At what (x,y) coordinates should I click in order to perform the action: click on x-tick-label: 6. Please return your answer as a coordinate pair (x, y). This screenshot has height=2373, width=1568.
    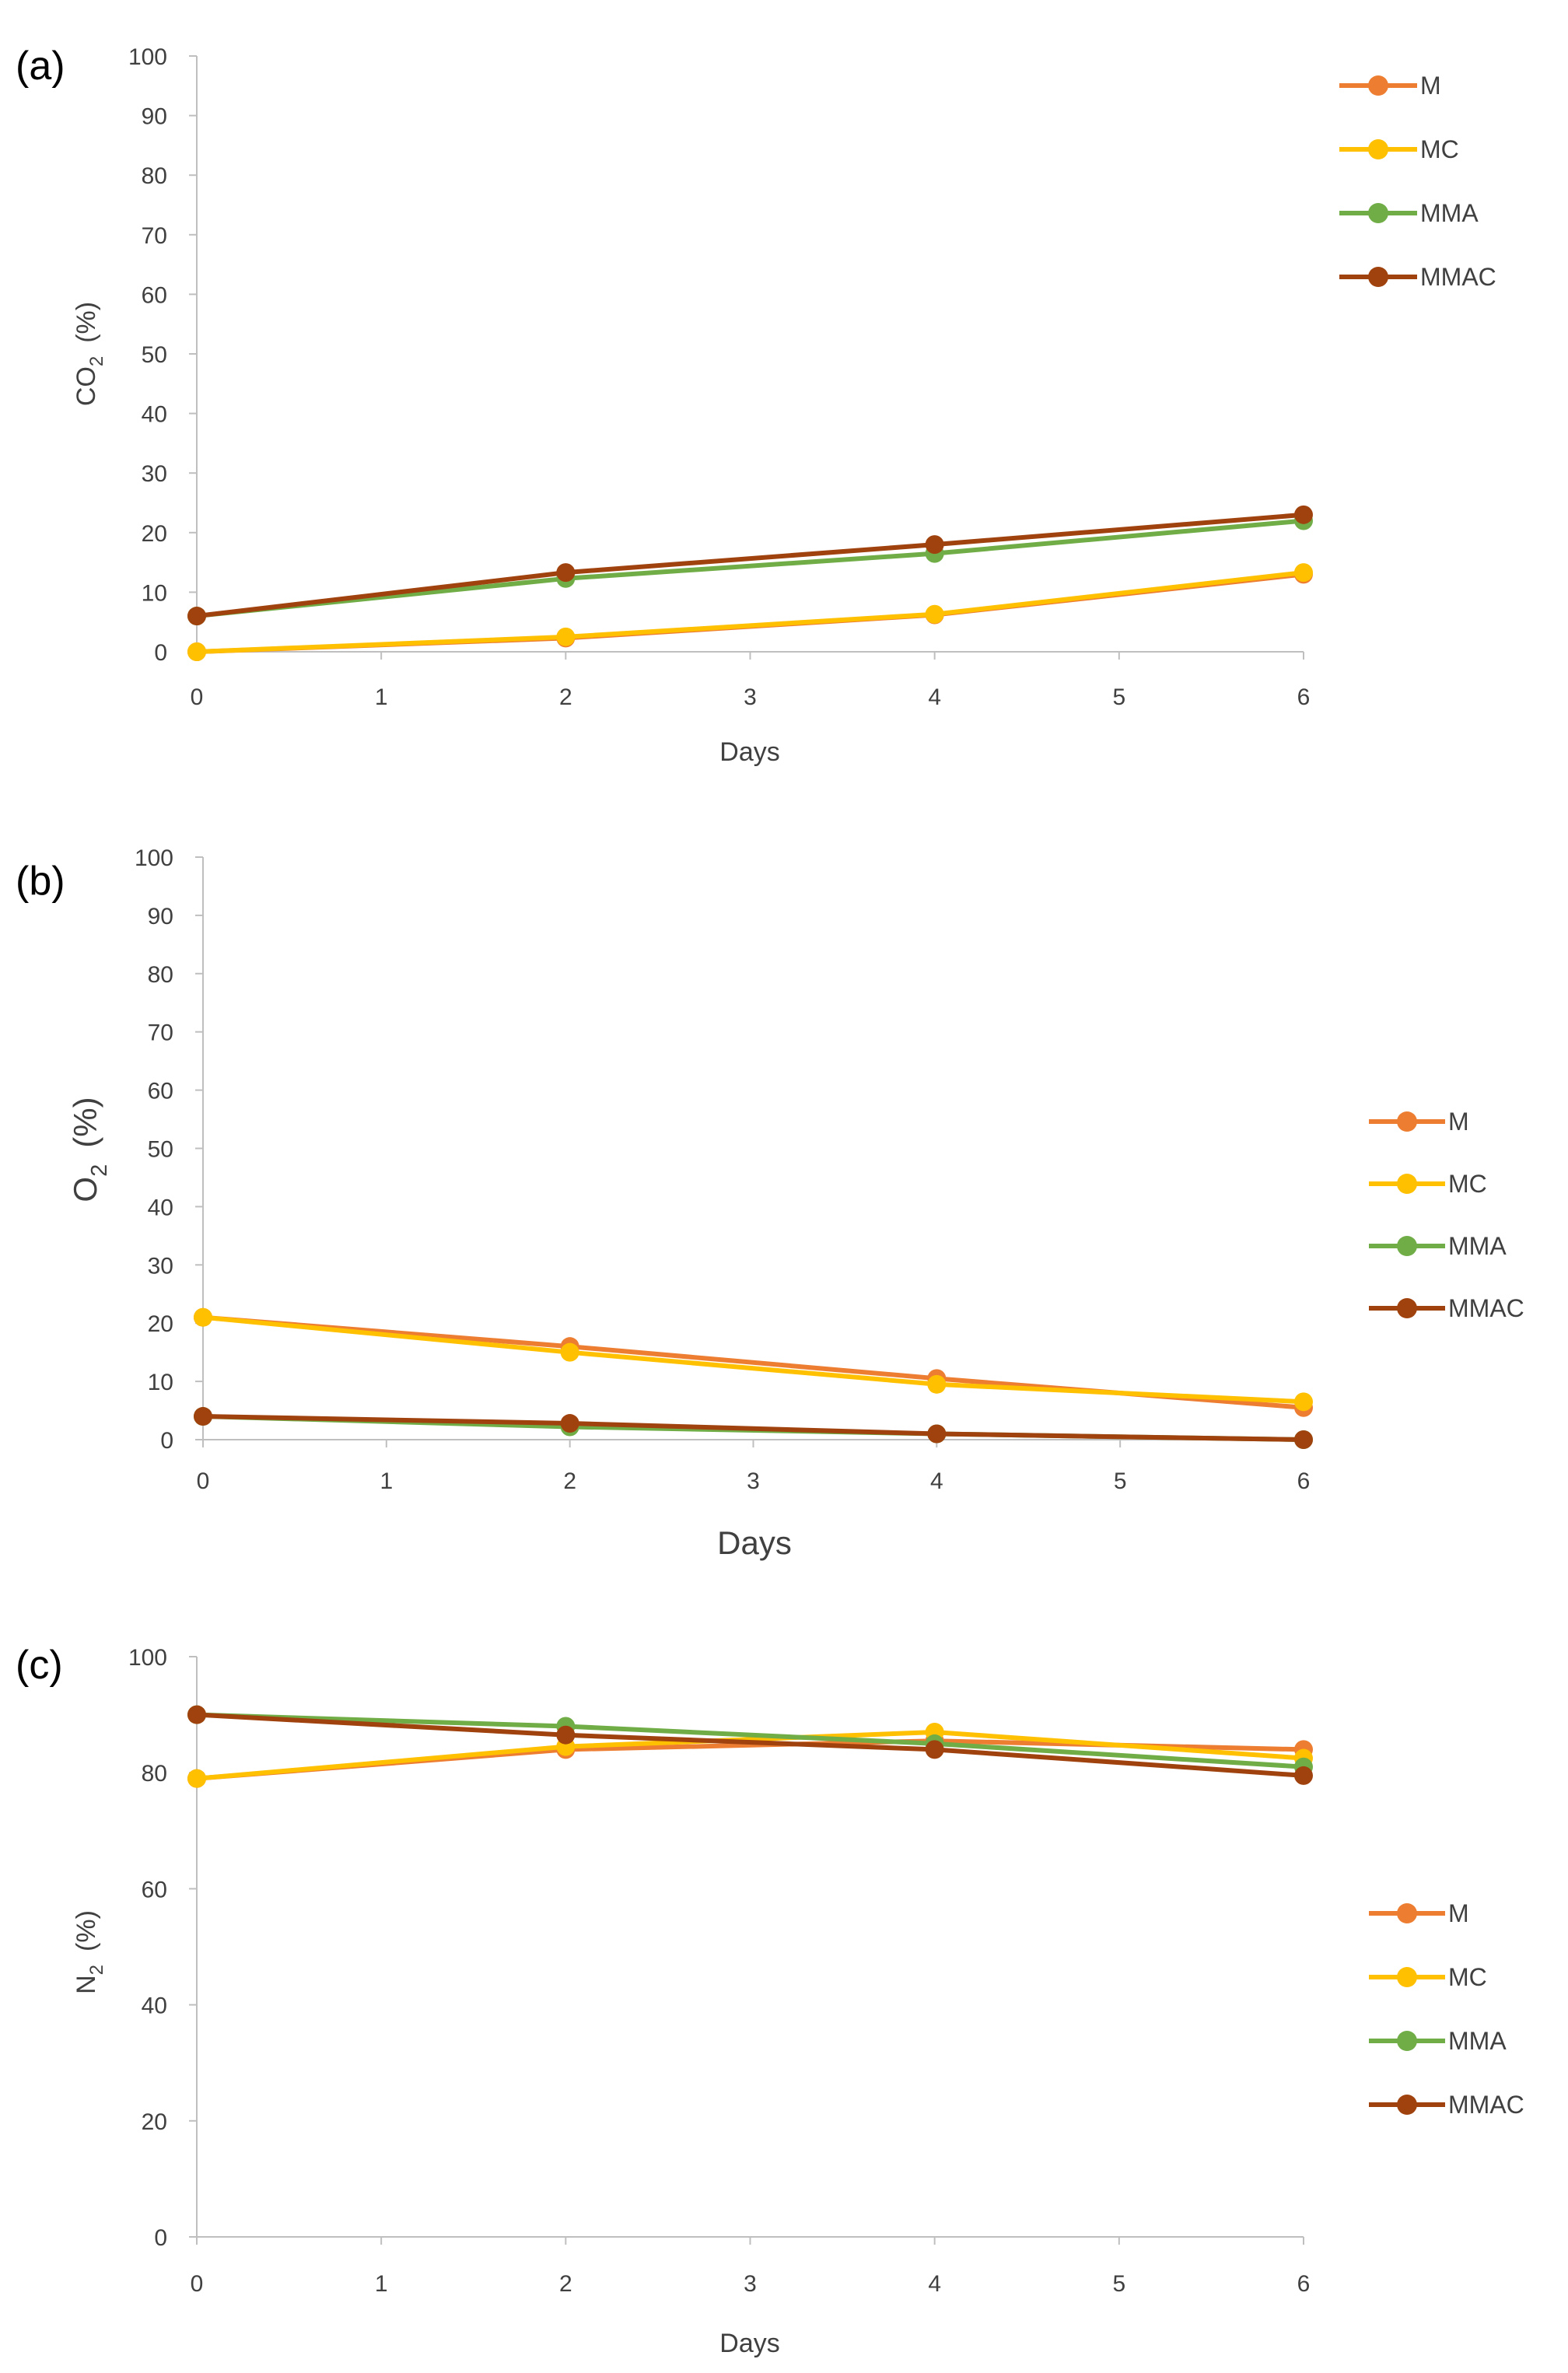
    Looking at the image, I should click on (1304, 2284).